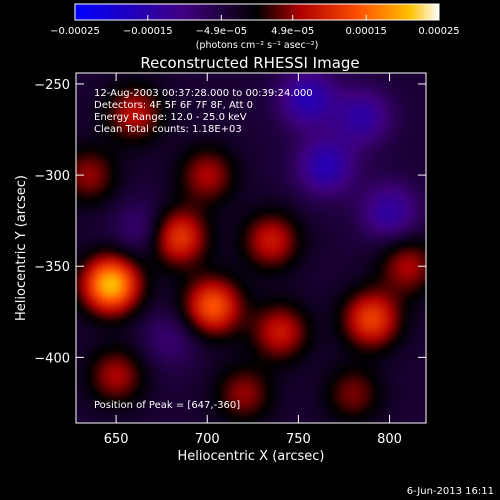 Image resolution: width=500 pixels, height=500 pixels. Describe the element at coordinates (207, 439) in the screenshot. I see `x-tick-label: 700` at that location.